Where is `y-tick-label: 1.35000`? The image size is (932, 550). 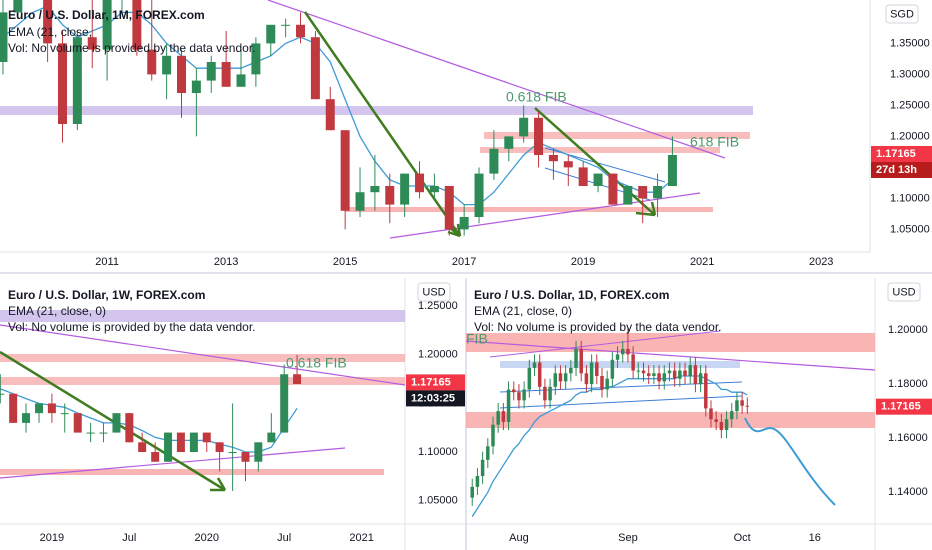 y-tick-label: 1.35000 is located at coordinates (910, 43).